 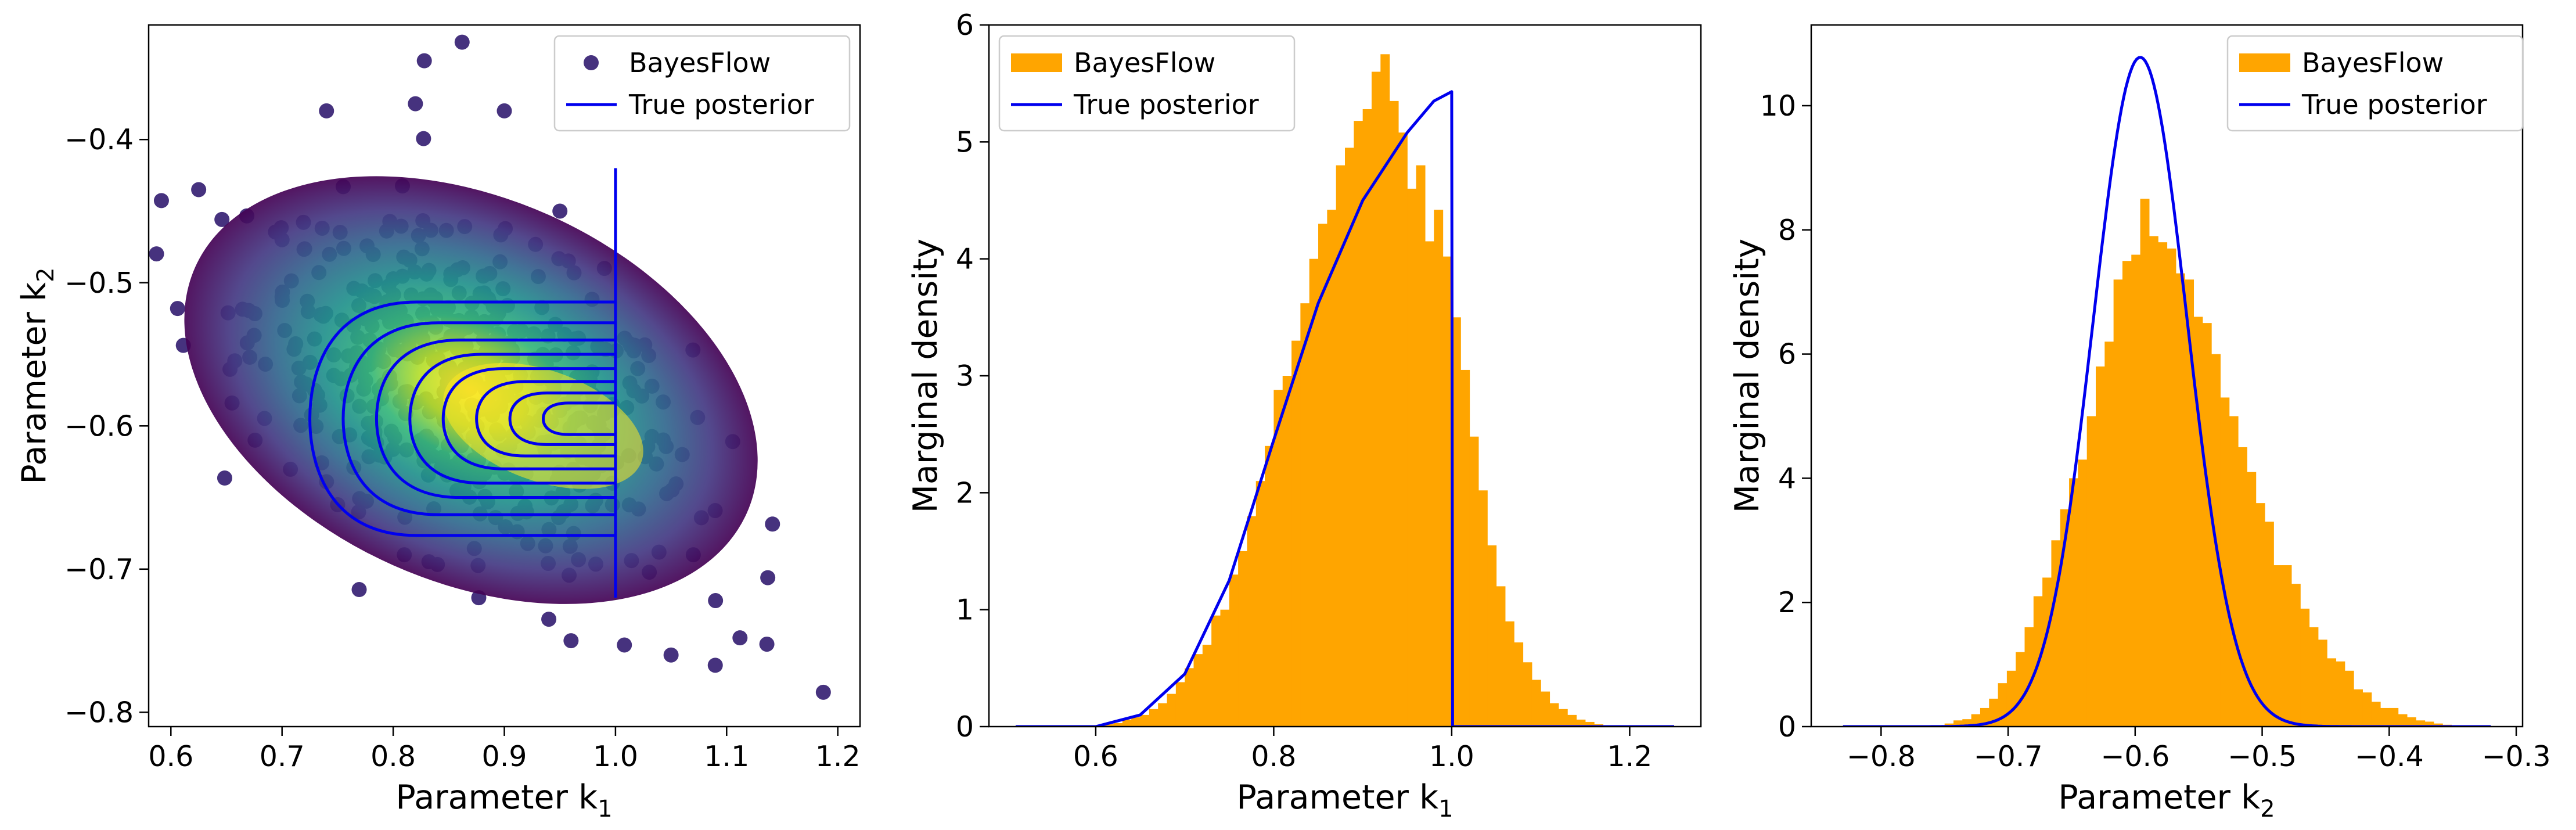 What do you see at coordinates (2199, 750) in the screenshot?
I see `x-ticks: −0.8 −0.7 −0.6 −0.5 −0.4 −0.3` at bounding box center [2199, 750].